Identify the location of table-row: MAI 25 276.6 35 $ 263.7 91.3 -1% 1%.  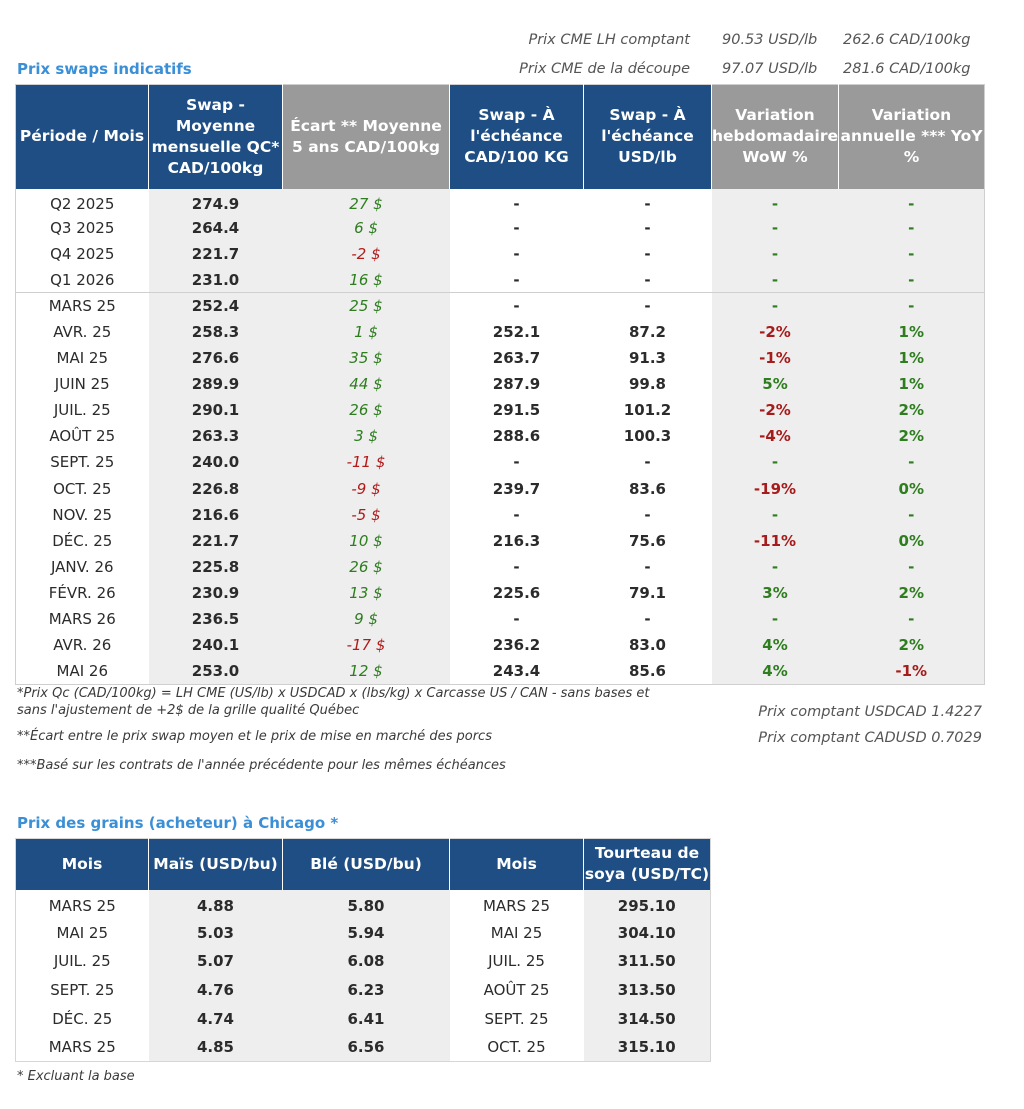
(500, 358).